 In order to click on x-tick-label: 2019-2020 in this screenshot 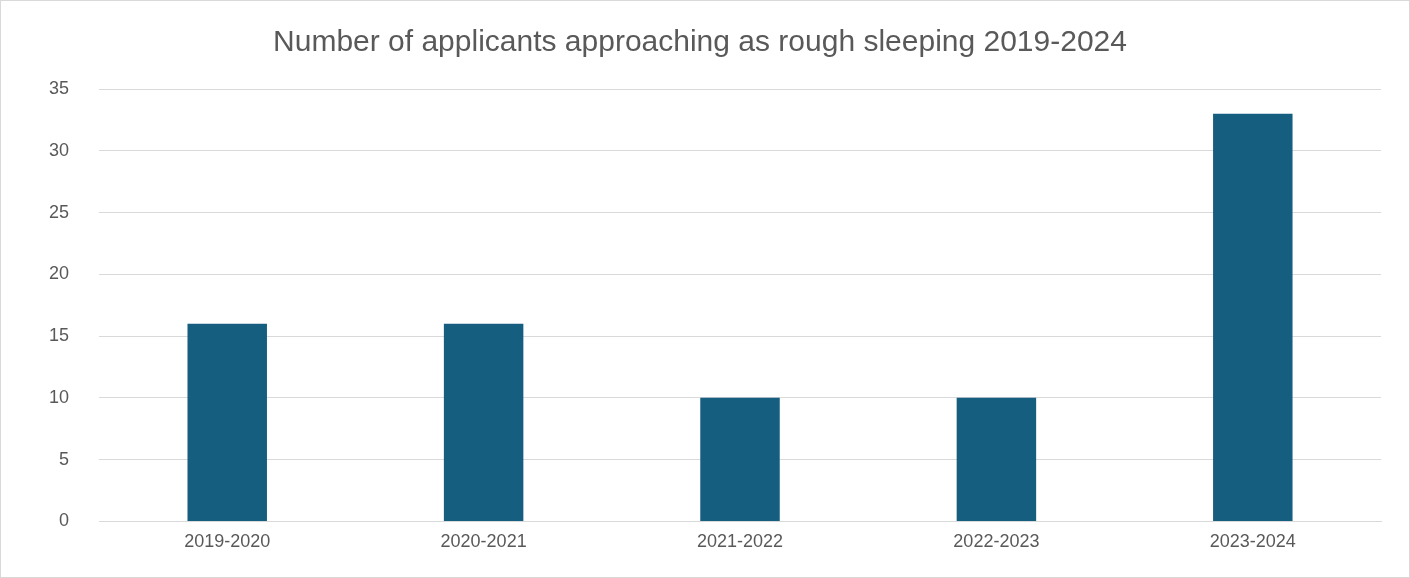, I will do `click(227, 541)`.